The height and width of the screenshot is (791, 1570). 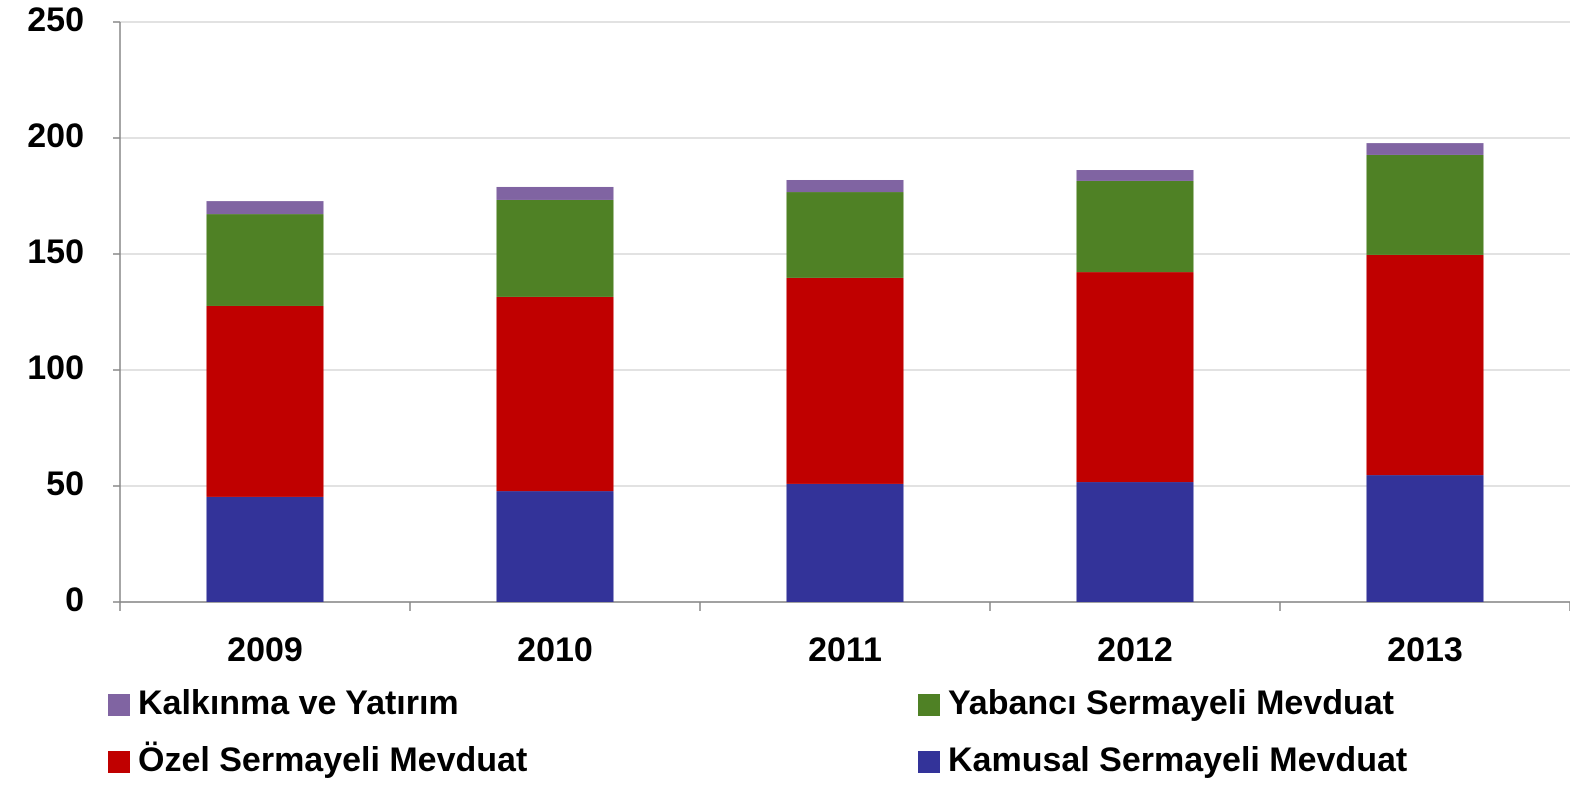 I want to click on y-tick-label: 250, so click(x=55, y=20).